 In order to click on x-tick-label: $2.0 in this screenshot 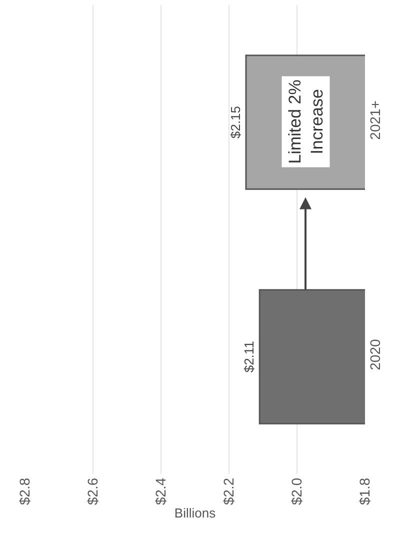, I will do `click(296, 492)`.